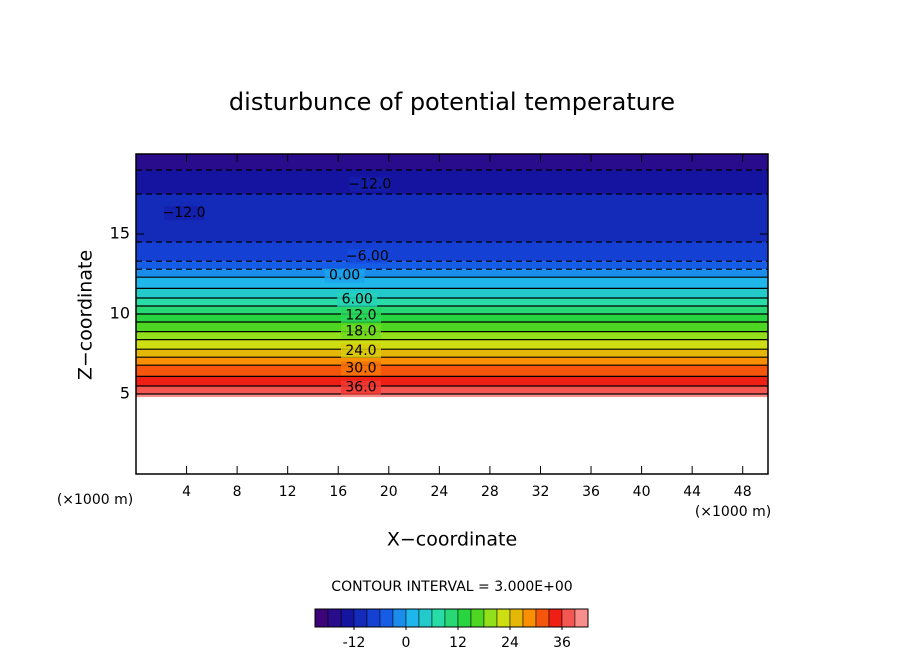 The width and height of the screenshot is (904, 658). I want to click on x-tick-label: 32, so click(541, 492).